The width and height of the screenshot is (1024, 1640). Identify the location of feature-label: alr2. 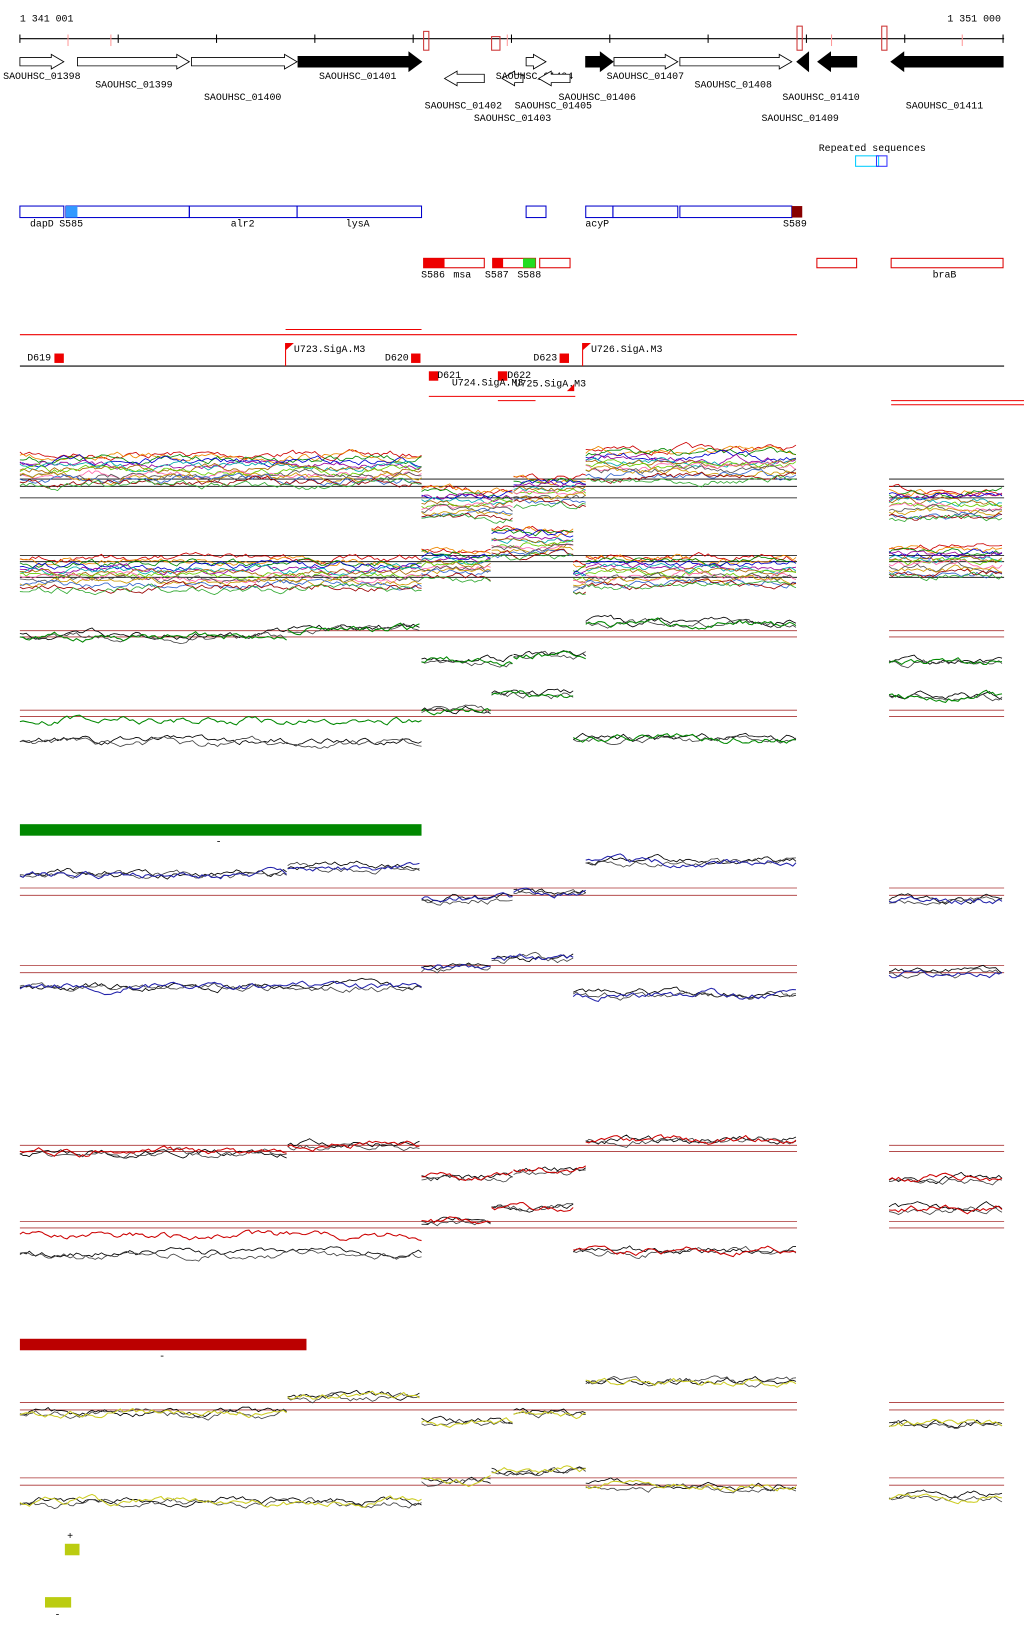
(243, 223).